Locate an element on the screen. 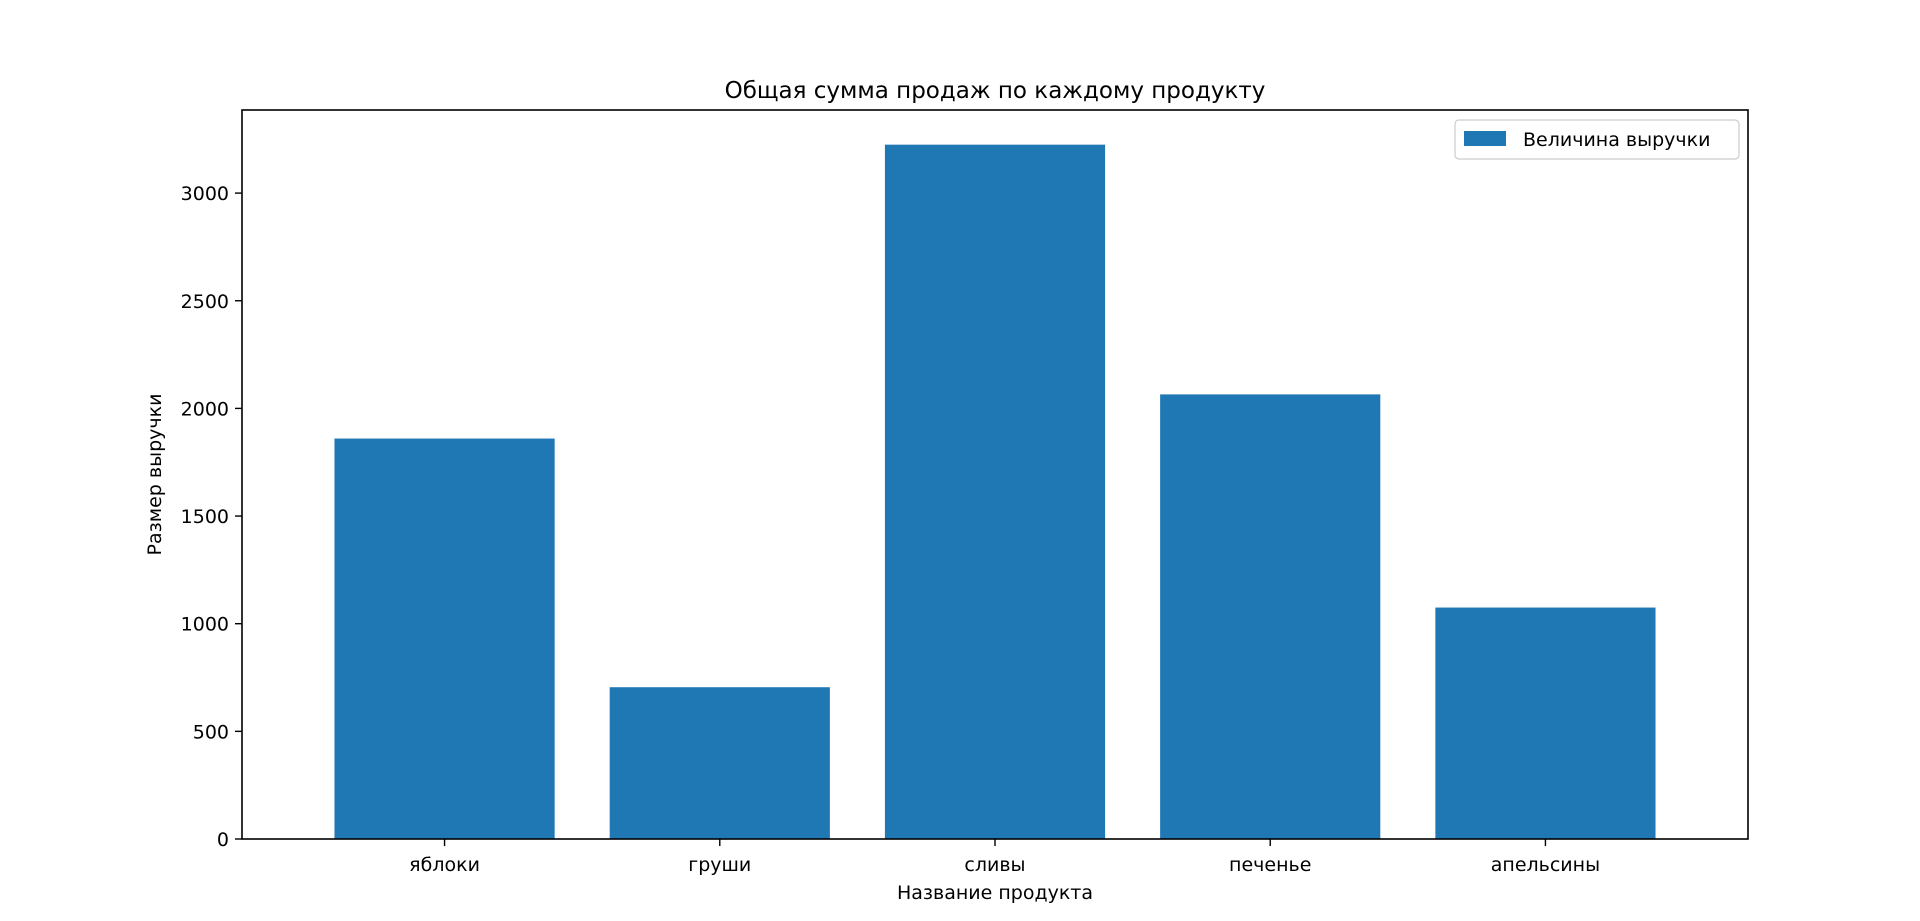 The width and height of the screenshot is (1920, 921). legend-box is located at coordinates (1597, 139).